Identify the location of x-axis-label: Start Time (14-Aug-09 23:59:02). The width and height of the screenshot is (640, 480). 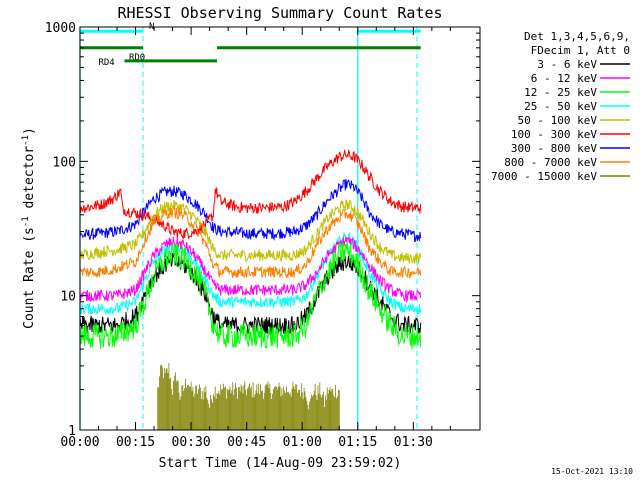
(280, 463).